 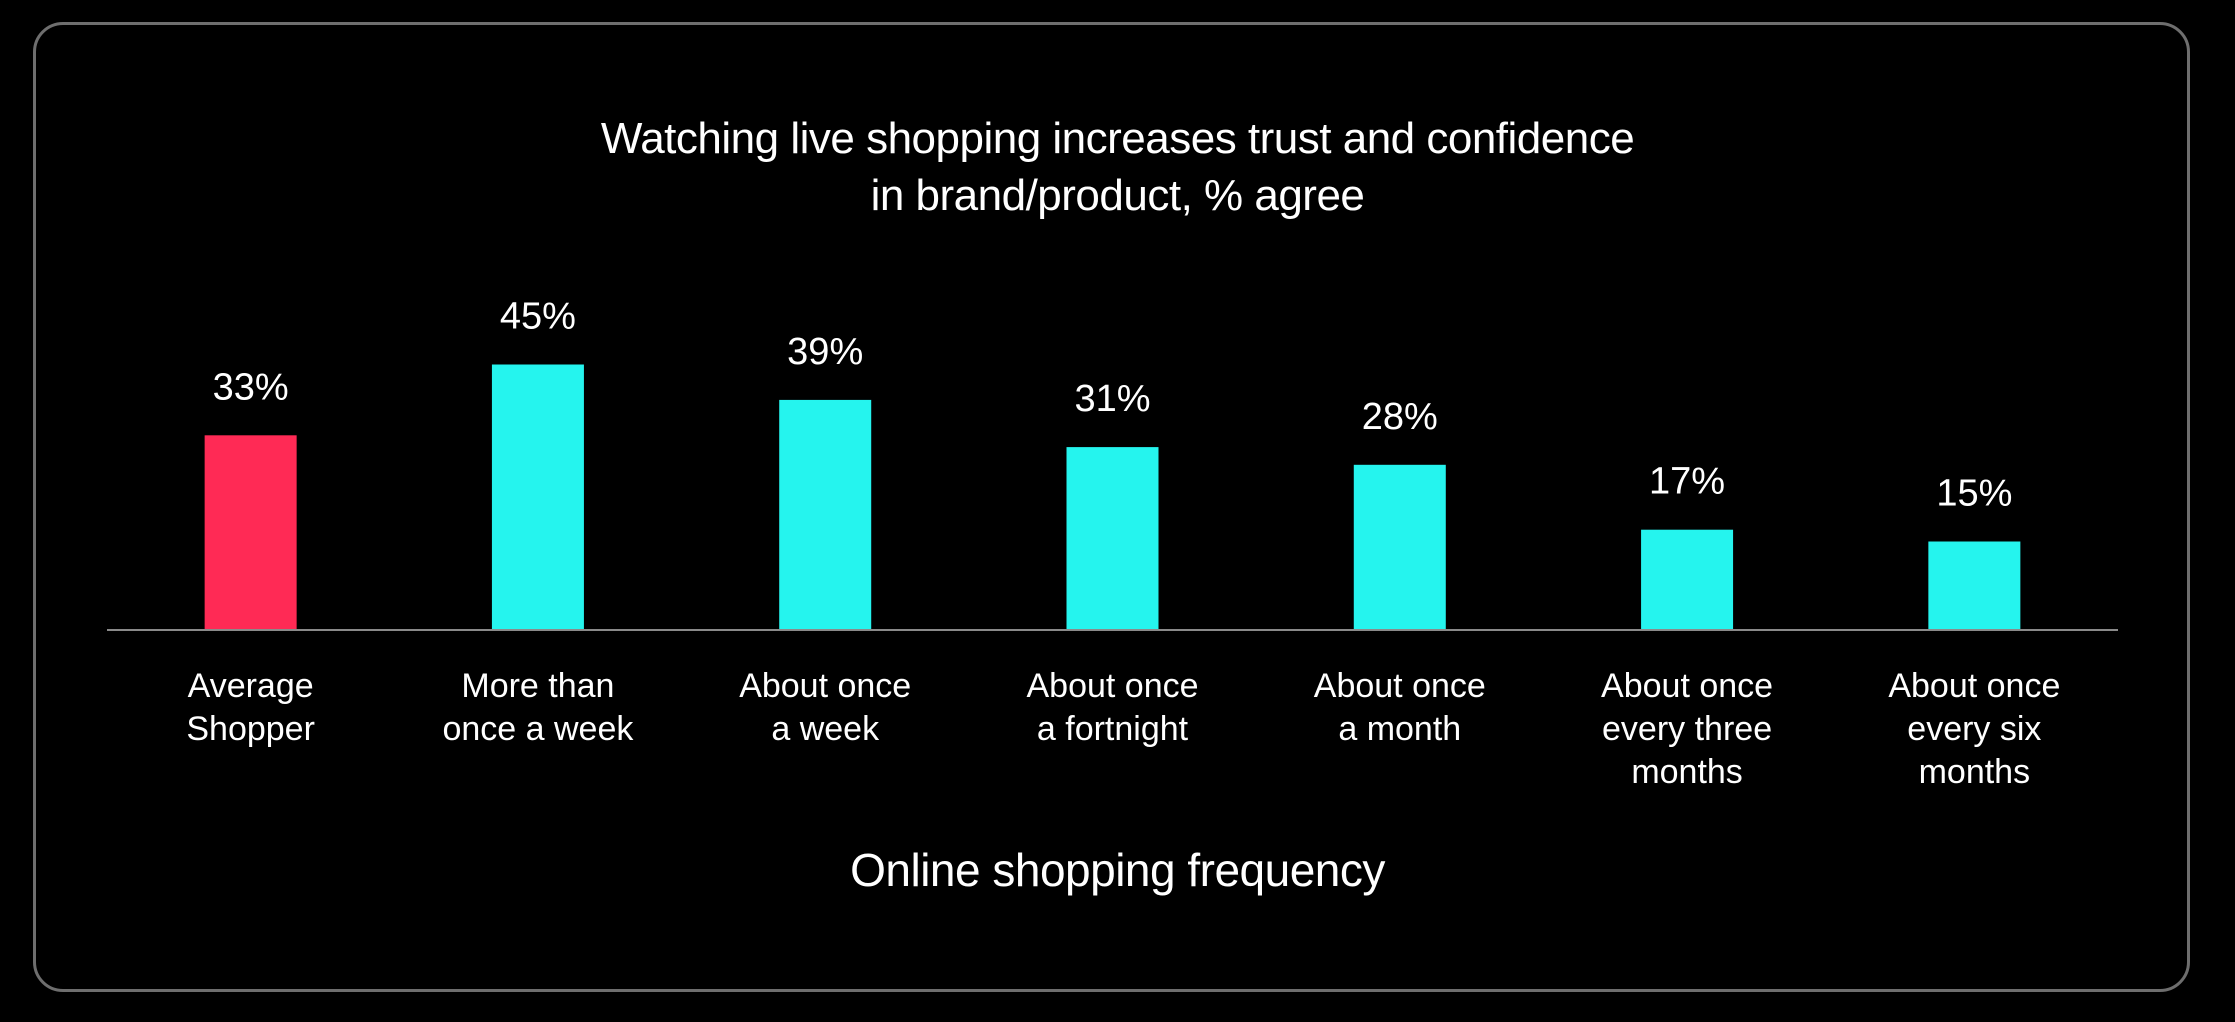 What do you see at coordinates (1112, 707) in the screenshot?
I see `category-label-3: About once a fortnight` at bounding box center [1112, 707].